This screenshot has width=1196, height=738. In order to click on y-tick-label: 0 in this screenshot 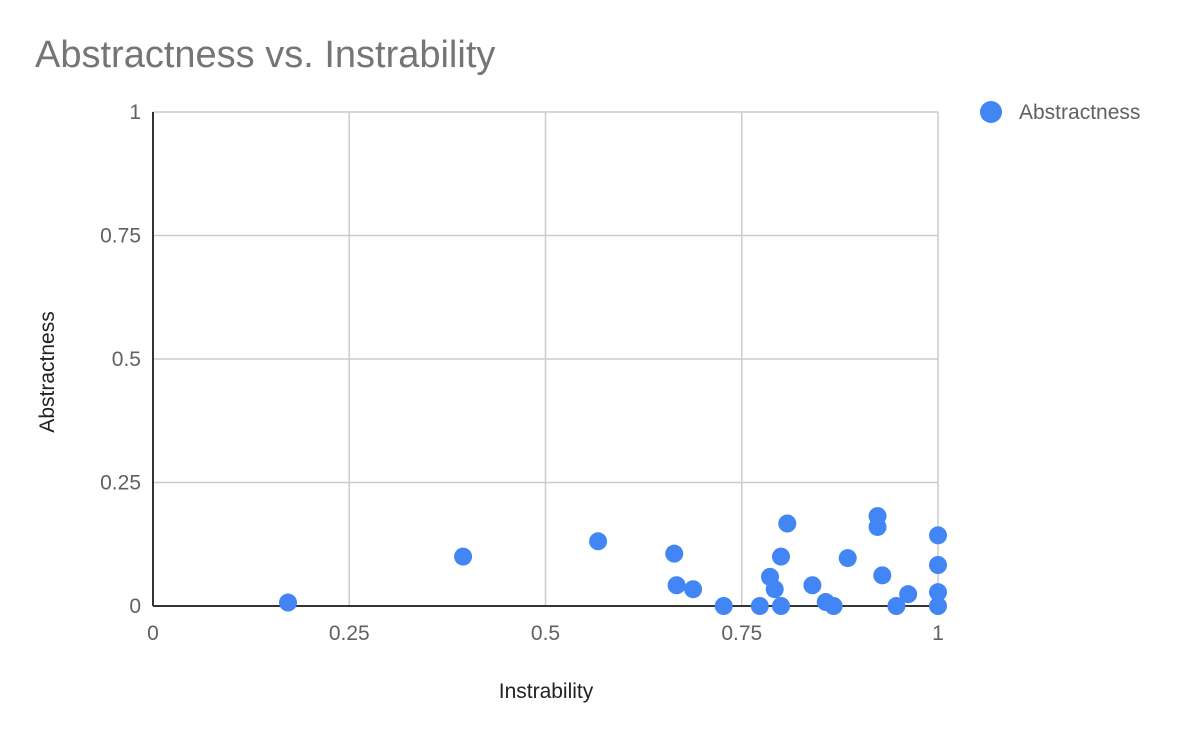, I will do `click(135, 606)`.